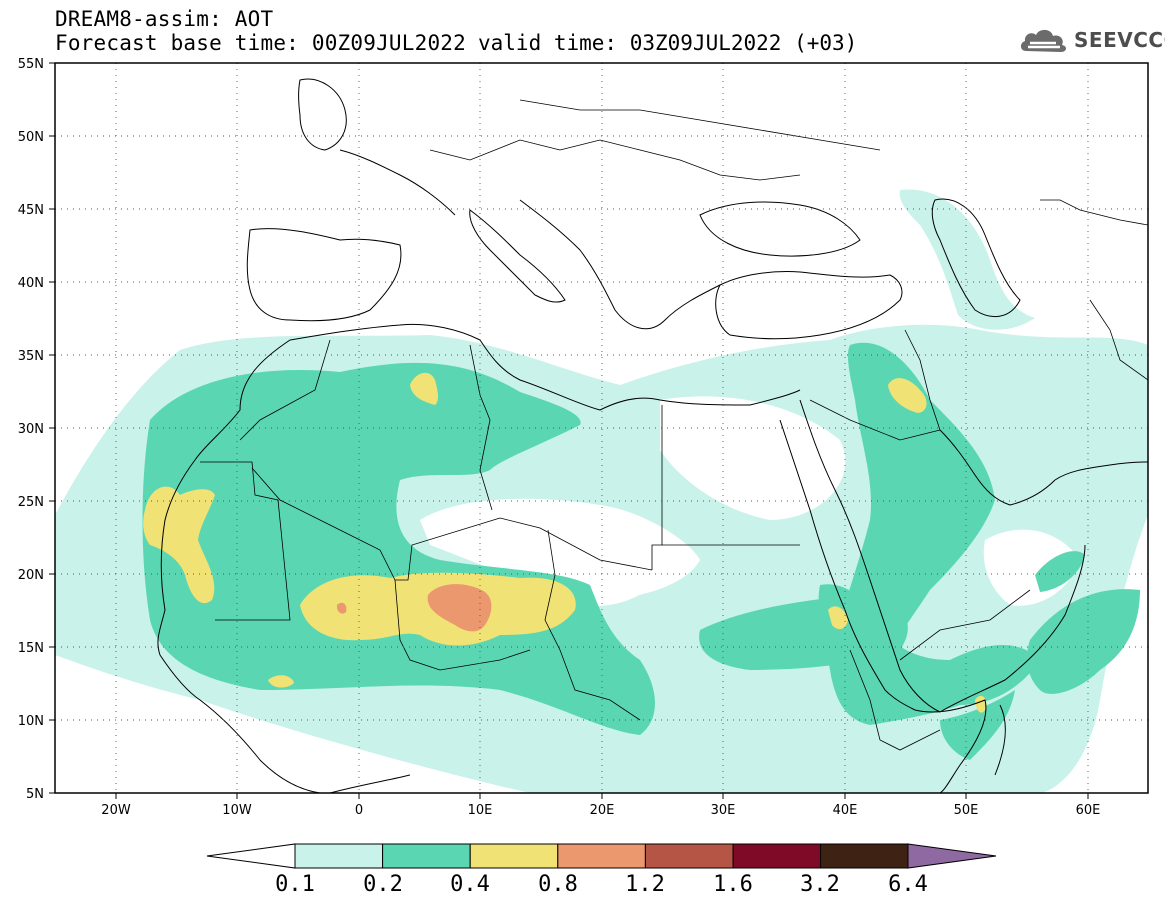 This screenshot has width=1165, height=905. I want to click on coast-west-africa, so click(239, 566).